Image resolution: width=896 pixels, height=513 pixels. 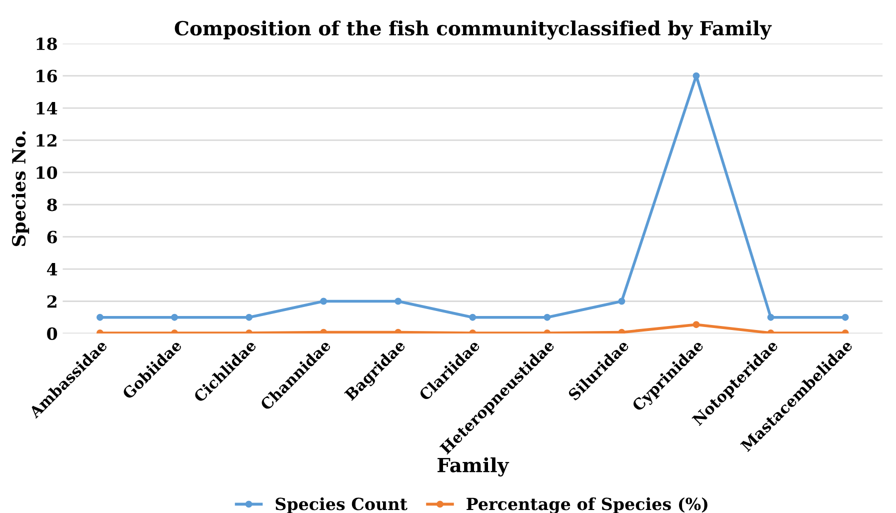 I want to click on y-tick-label: 14, so click(x=47, y=108).